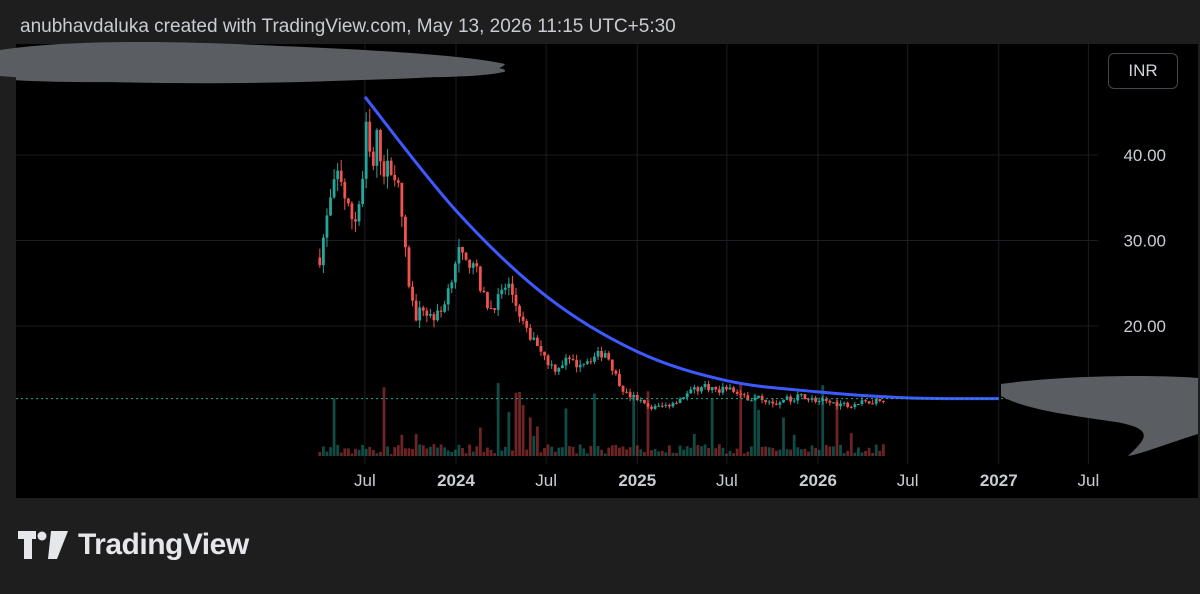 This screenshot has width=1200, height=594. Describe the element at coordinates (1144, 326) in the screenshot. I see `y-axis-tick-label: 20.00` at that location.